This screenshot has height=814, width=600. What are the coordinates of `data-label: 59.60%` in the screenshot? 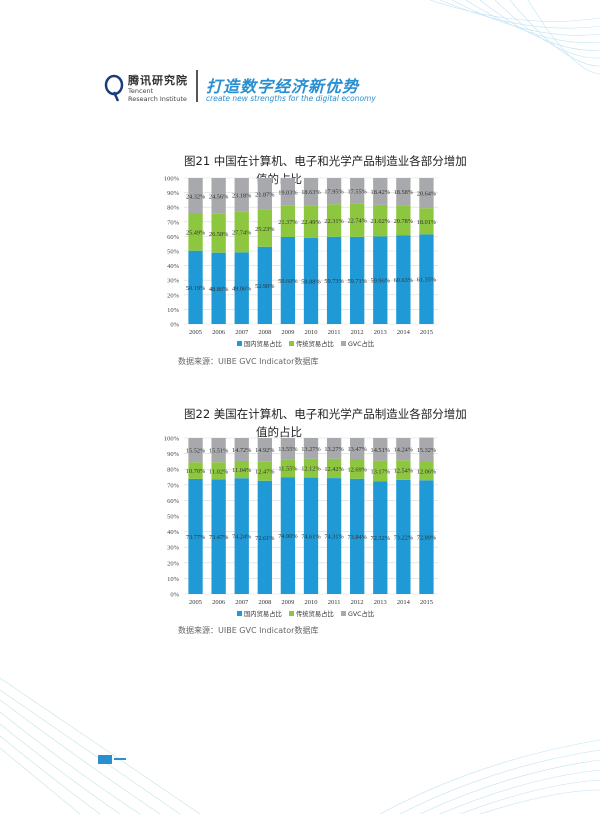 It's located at (288, 281).